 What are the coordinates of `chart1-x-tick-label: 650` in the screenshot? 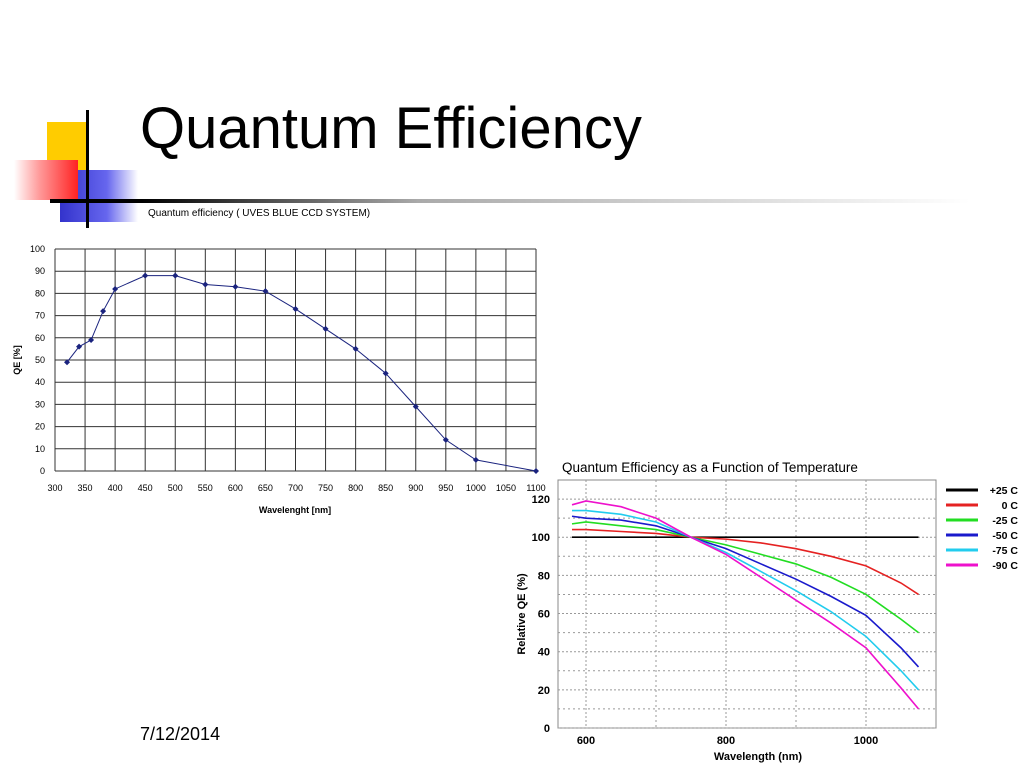 It's located at (265, 488).